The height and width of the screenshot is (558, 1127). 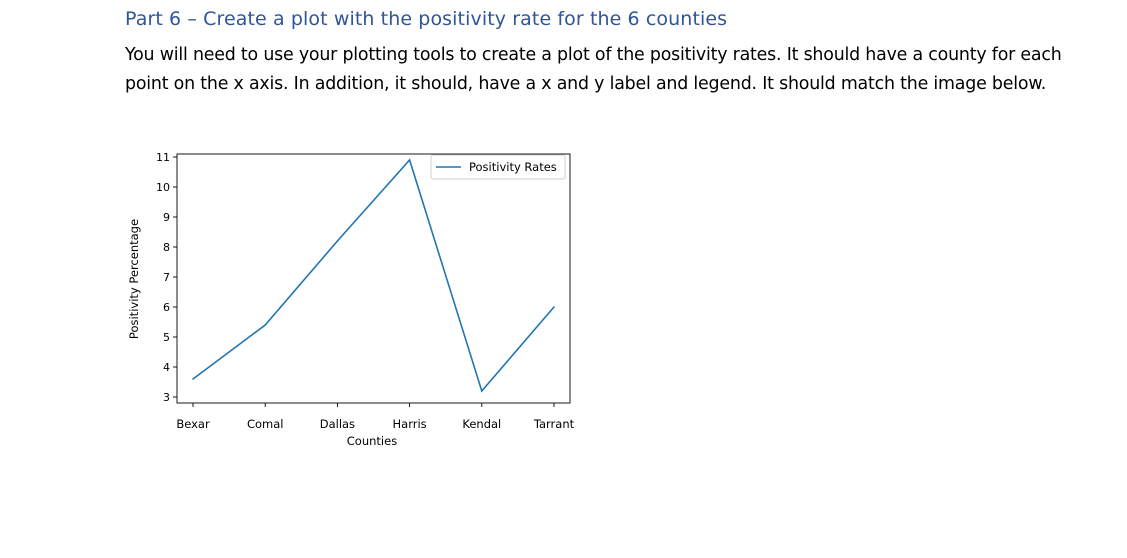 What do you see at coordinates (163, 187) in the screenshot?
I see `y-tick-label: 10` at bounding box center [163, 187].